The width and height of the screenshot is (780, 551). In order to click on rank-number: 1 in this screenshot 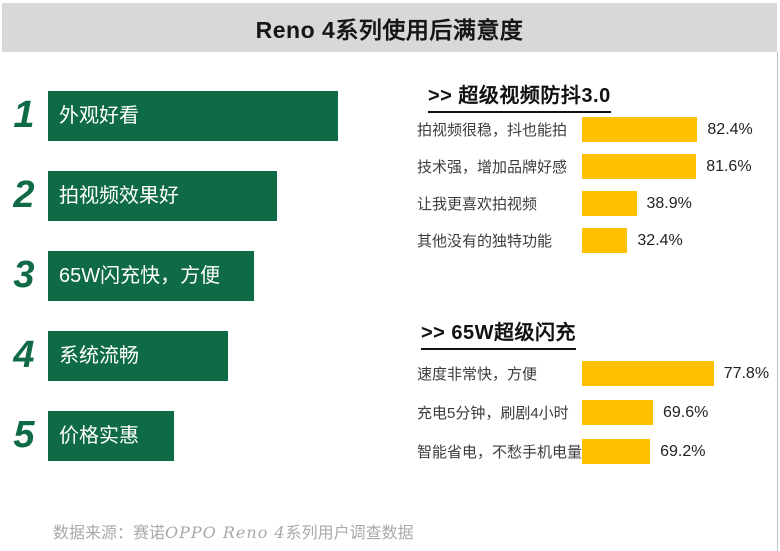, I will do `click(24, 115)`.